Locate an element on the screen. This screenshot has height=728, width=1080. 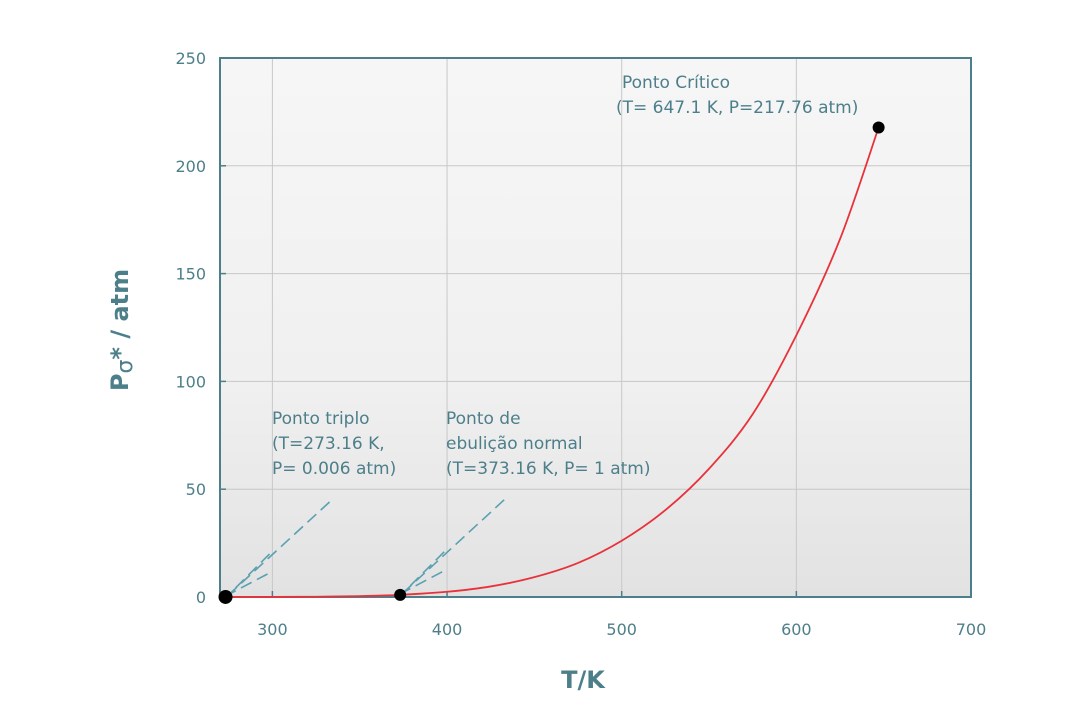
x-axis-label: T/K is located at coordinates (583, 680).